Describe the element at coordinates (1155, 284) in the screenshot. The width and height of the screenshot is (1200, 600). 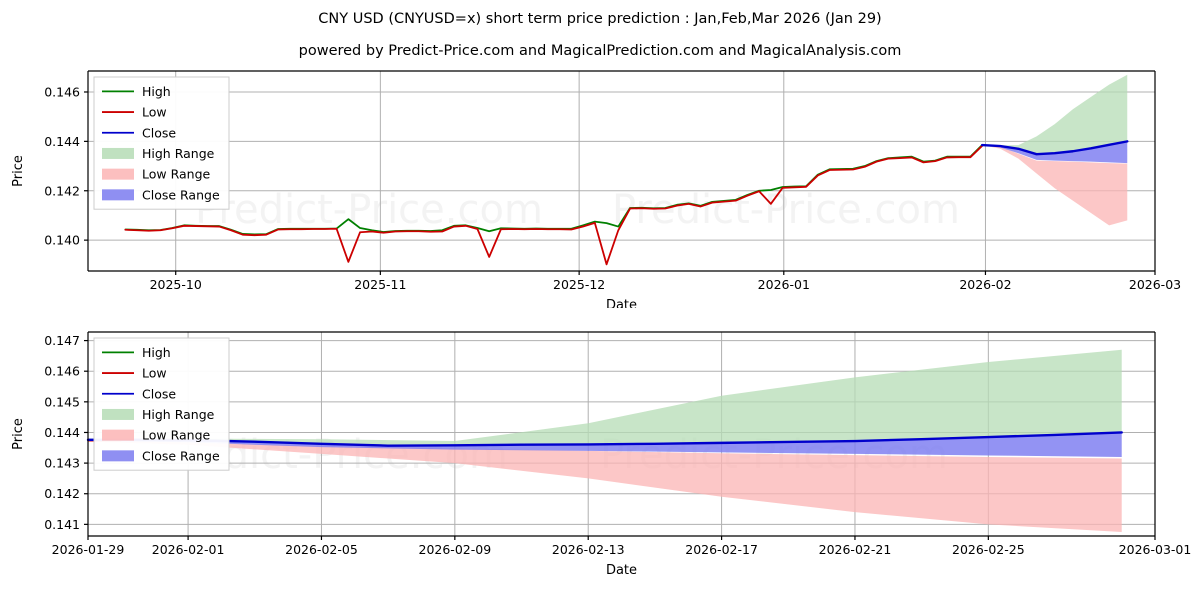
I see `x-tick-label: 2026-03` at that location.